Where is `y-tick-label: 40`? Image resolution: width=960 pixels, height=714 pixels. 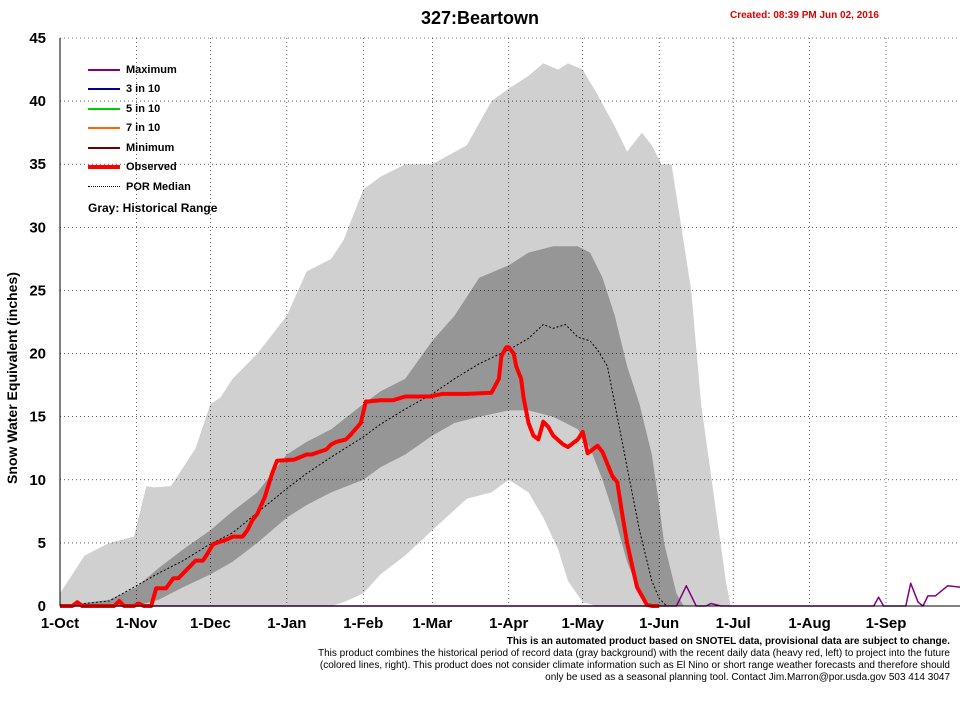
y-tick-label: 40 is located at coordinates (37, 101).